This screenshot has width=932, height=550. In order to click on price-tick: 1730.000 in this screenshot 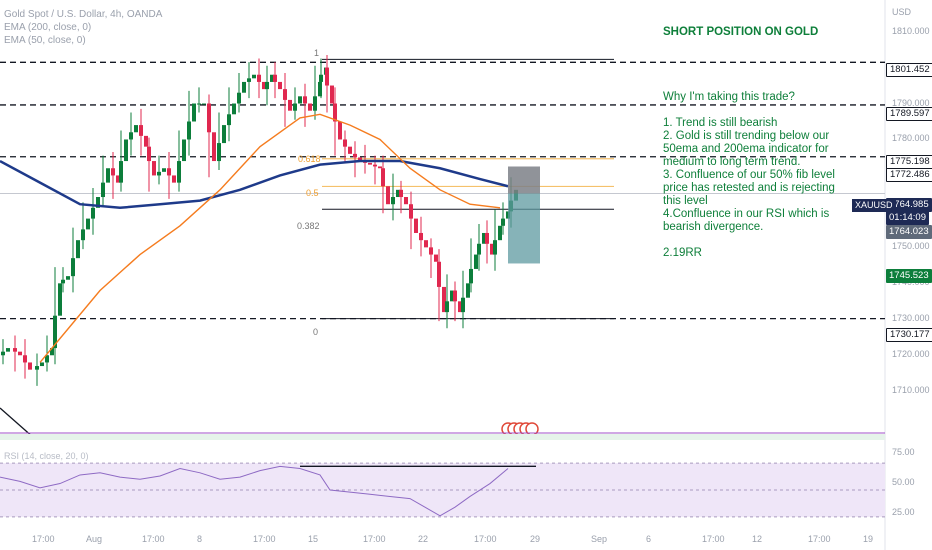, I will do `click(911, 318)`.